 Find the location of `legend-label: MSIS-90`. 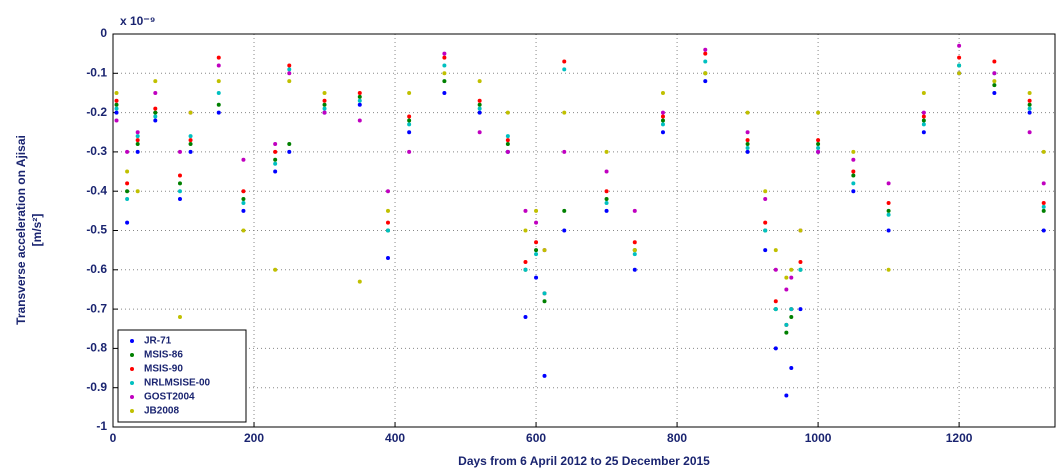

legend-label: MSIS-90 is located at coordinates (163, 369).